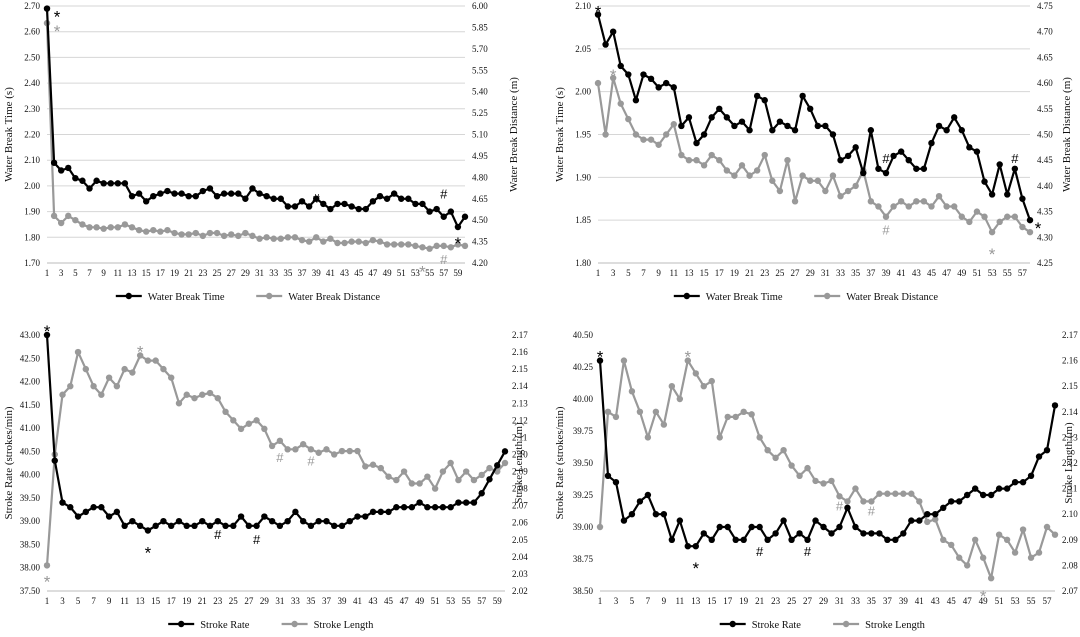 This screenshot has width=1080, height=637. What do you see at coordinates (520, 591) in the screenshot?
I see `y-right-tick-label: 2.02` at bounding box center [520, 591].